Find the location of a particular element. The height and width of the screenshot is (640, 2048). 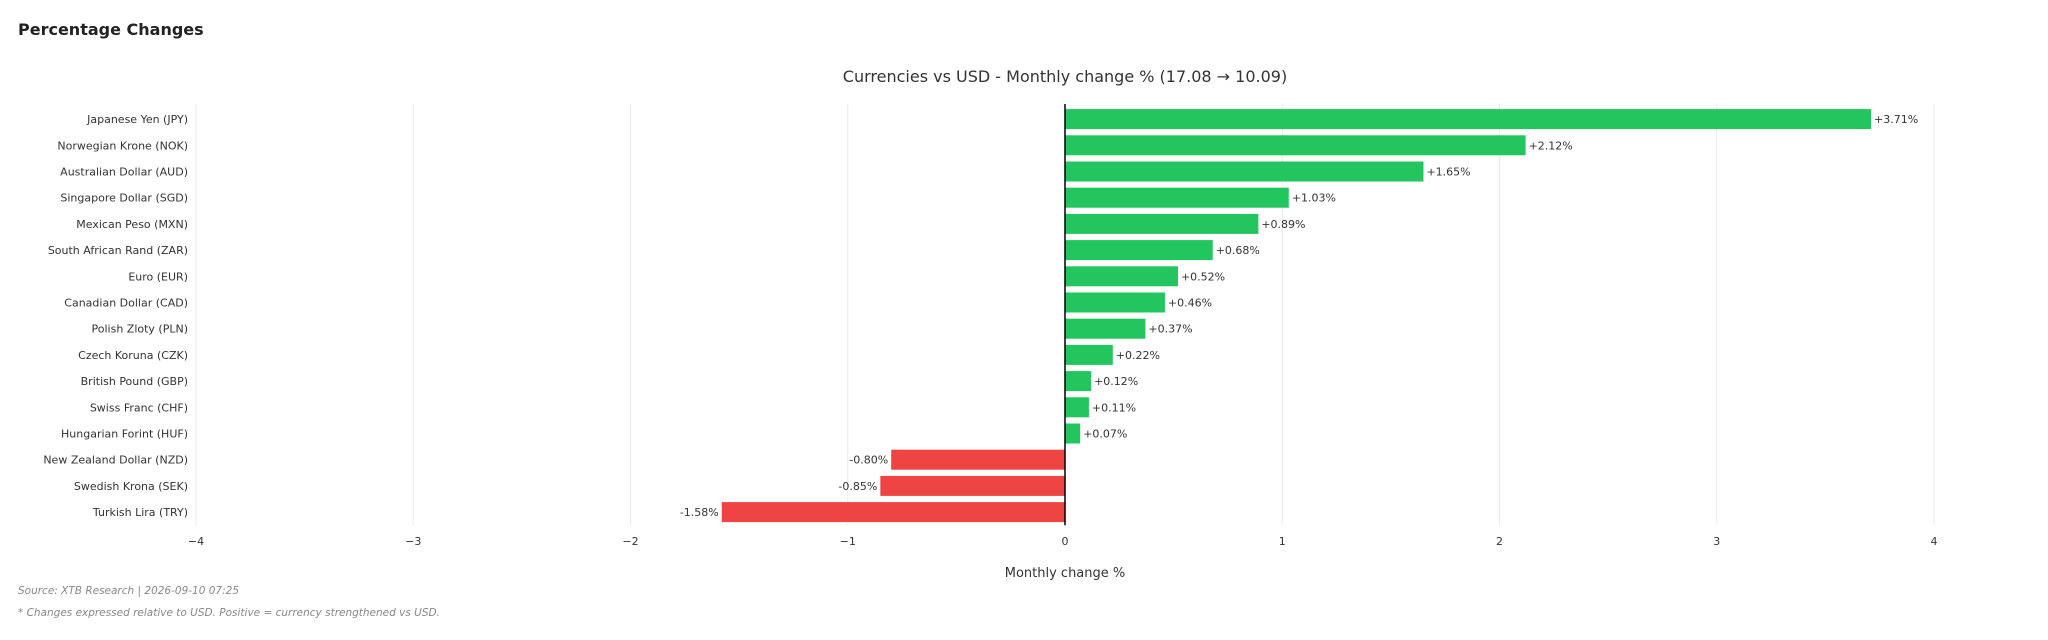

data-label: +2.12% is located at coordinates (1551, 145).